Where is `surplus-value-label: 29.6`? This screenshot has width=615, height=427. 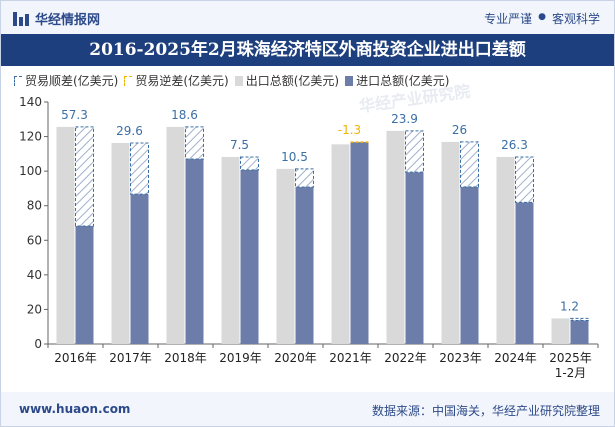 surplus-value-label: 29.6 is located at coordinates (129, 131).